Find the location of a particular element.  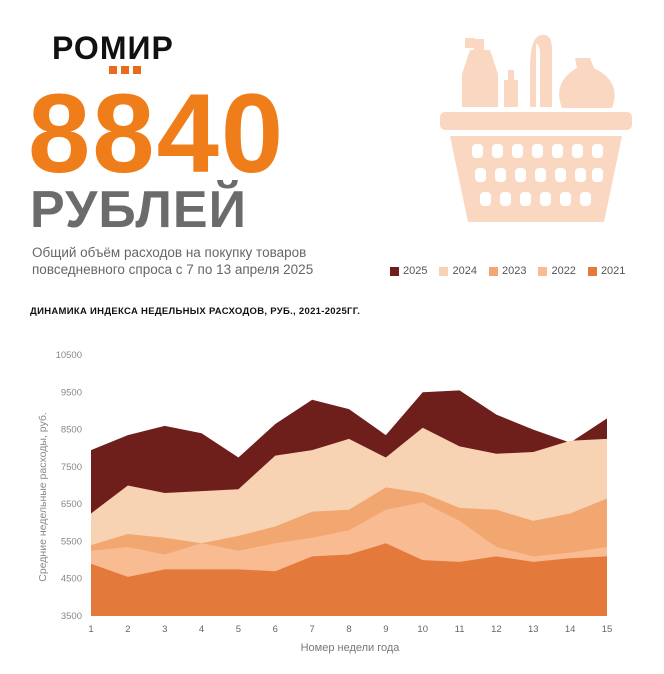

romir-logo: РОМИР is located at coordinates (113, 48).